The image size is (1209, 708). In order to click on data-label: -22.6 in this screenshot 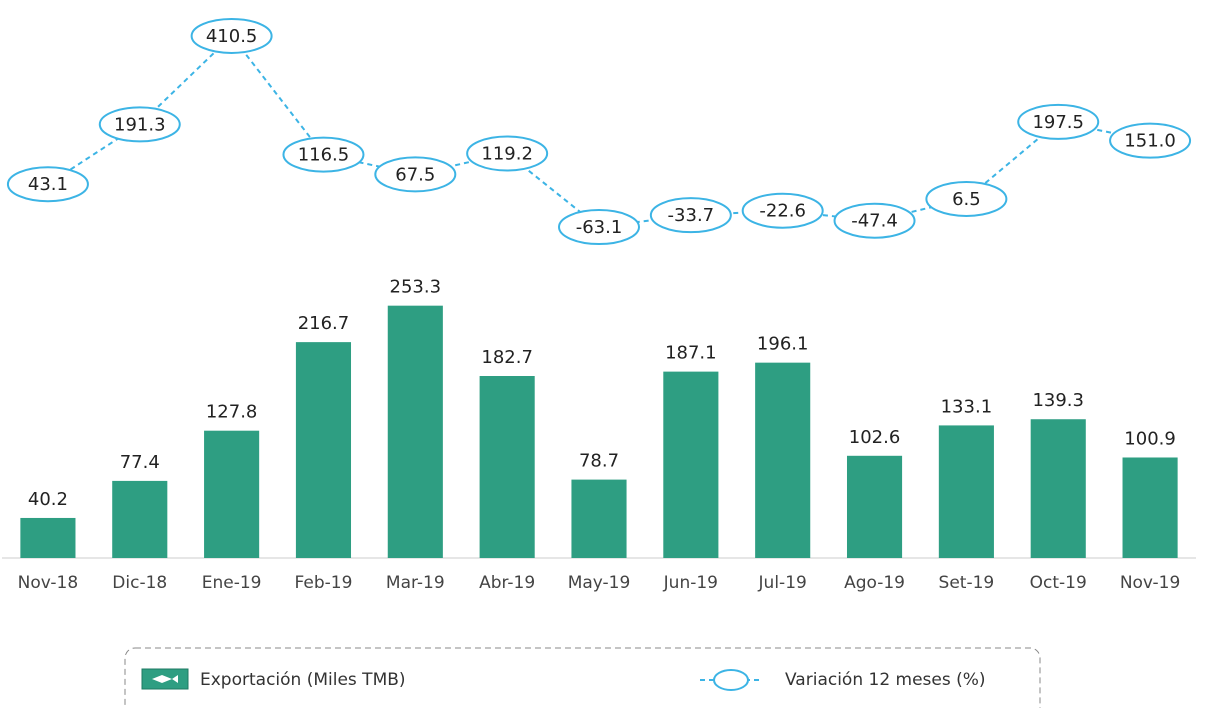, I will do `click(782, 211)`.